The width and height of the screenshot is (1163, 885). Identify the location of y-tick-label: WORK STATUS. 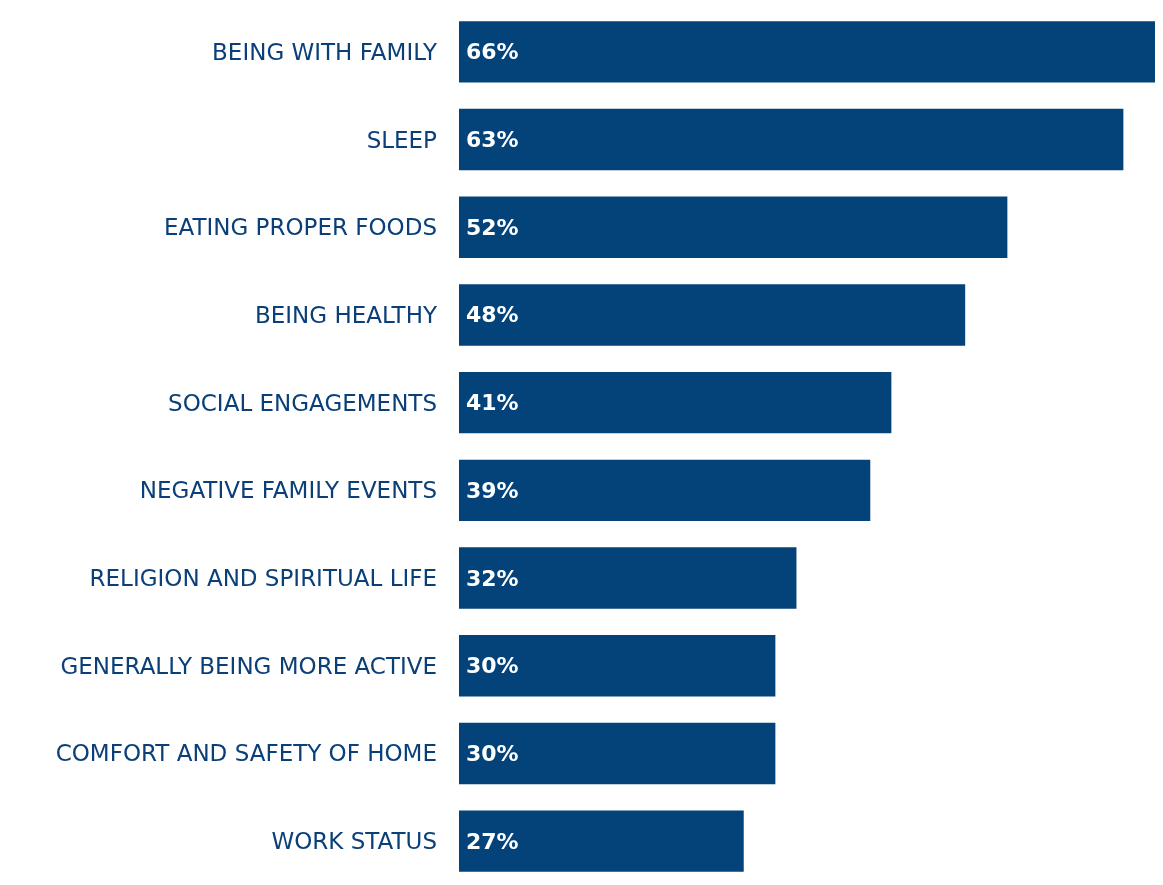
(354, 841).